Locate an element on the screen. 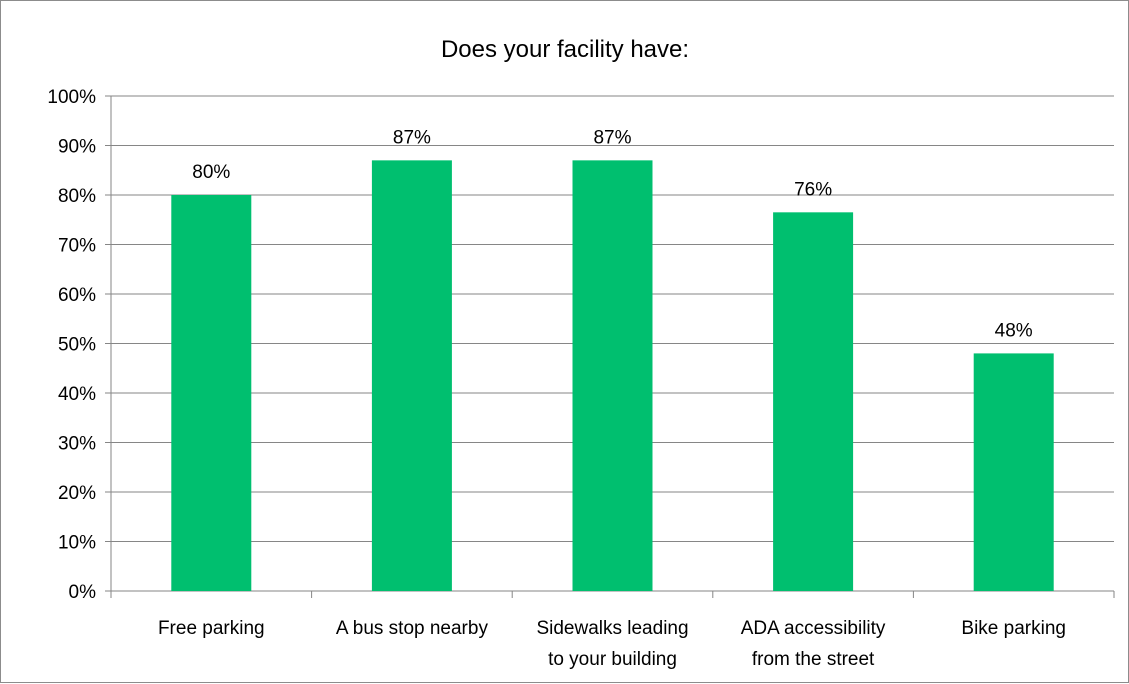 This screenshot has height=684, width=1129. y-tick-label: 20% is located at coordinates (77, 493).